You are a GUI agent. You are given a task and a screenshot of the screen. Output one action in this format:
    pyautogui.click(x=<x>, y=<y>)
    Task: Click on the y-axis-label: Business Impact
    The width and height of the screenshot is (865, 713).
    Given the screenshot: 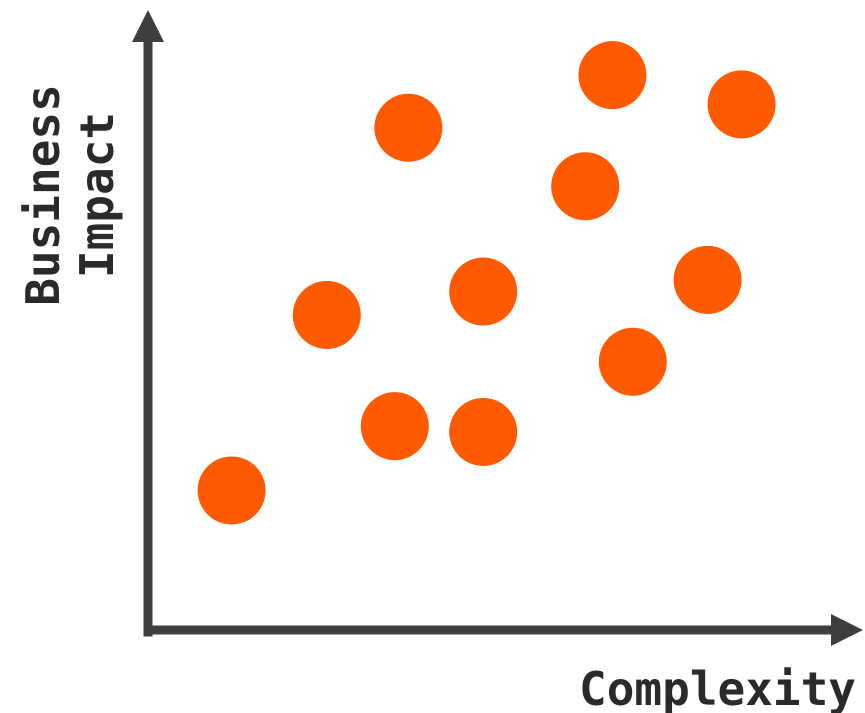 What is the action you would take?
    pyautogui.click(x=70, y=195)
    